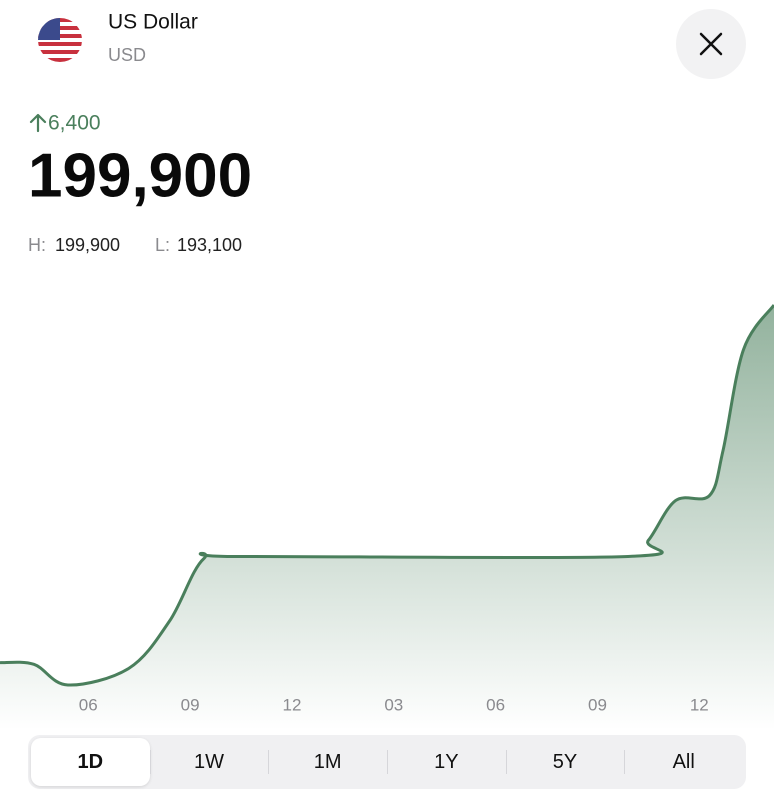  What do you see at coordinates (446, 762) in the screenshot?
I see `range-tab: 1Y` at bounding box center [446, 762].